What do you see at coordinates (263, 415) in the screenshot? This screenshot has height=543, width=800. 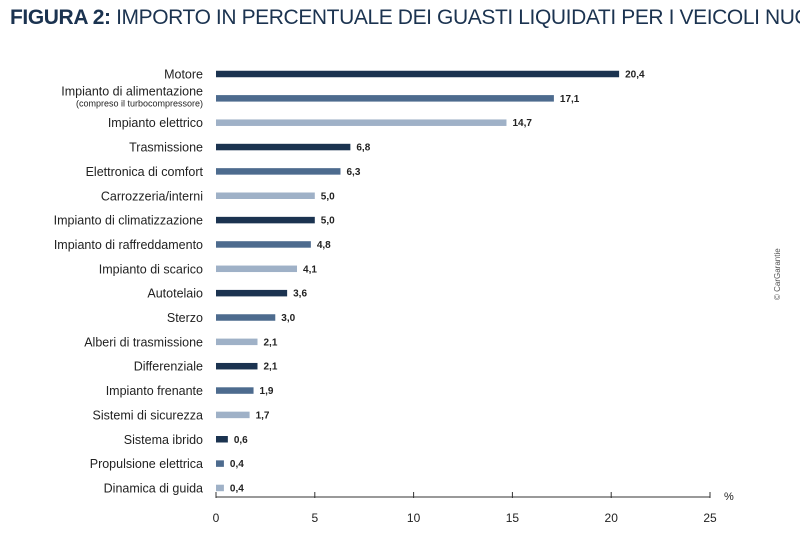 I see `value-label: 1,7` at bounding box center [263, 415].